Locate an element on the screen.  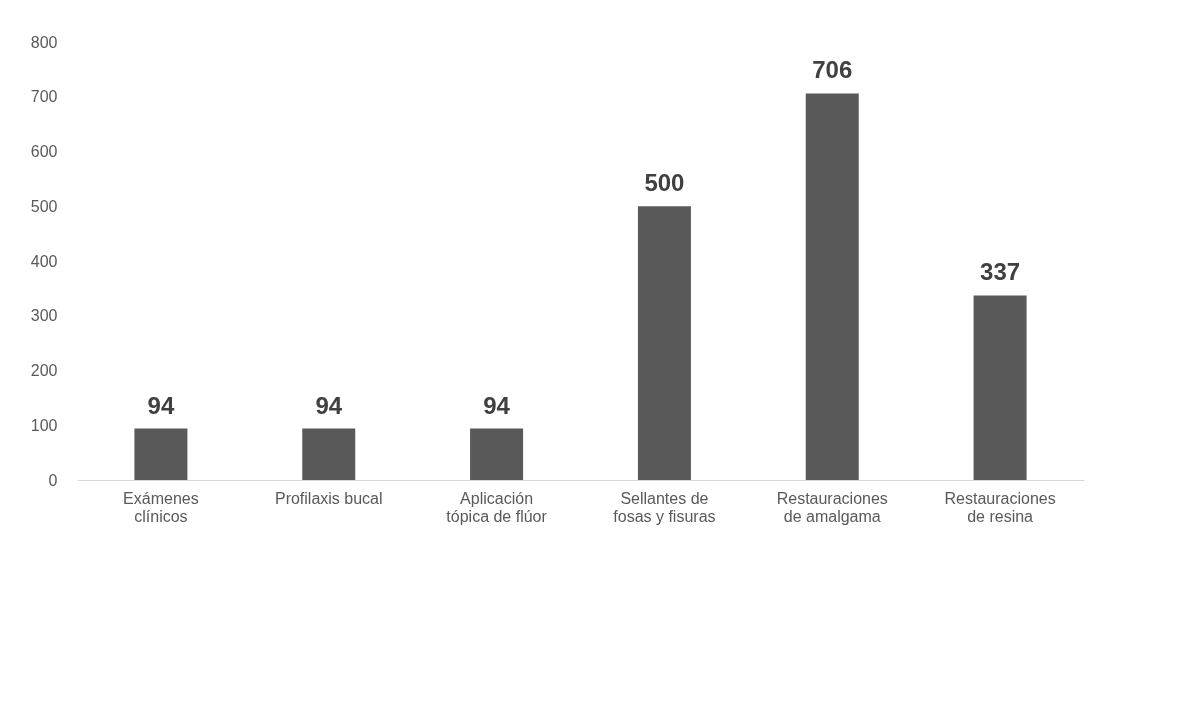
x-tick-label: Restauraciones de resina is located at coordinates (1000, 507).